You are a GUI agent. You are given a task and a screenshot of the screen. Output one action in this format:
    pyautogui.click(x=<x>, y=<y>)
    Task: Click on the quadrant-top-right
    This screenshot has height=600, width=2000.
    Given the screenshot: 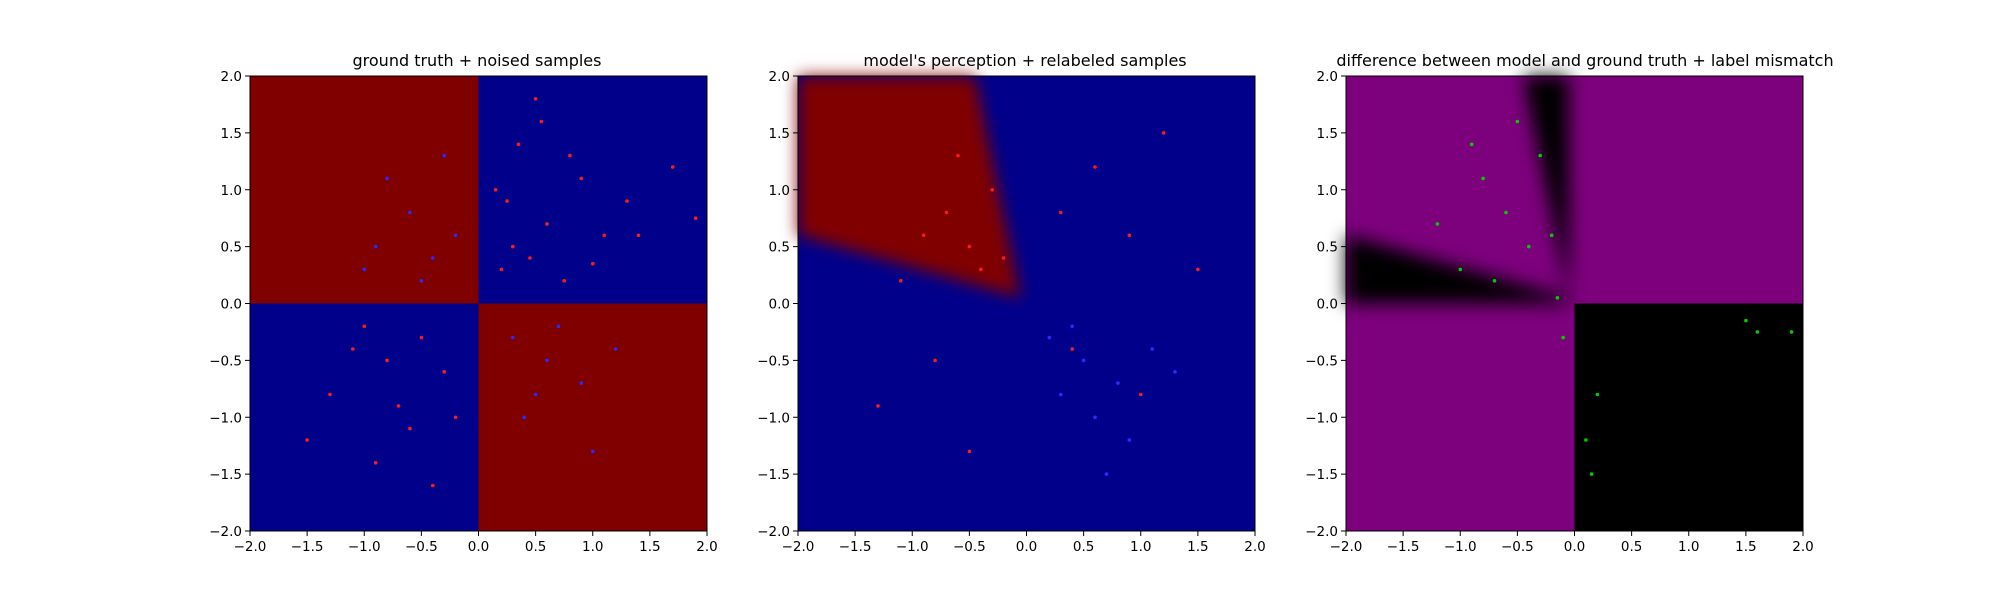 What is the action you would take?
    pyautogui.click(x=592, y=190)
    